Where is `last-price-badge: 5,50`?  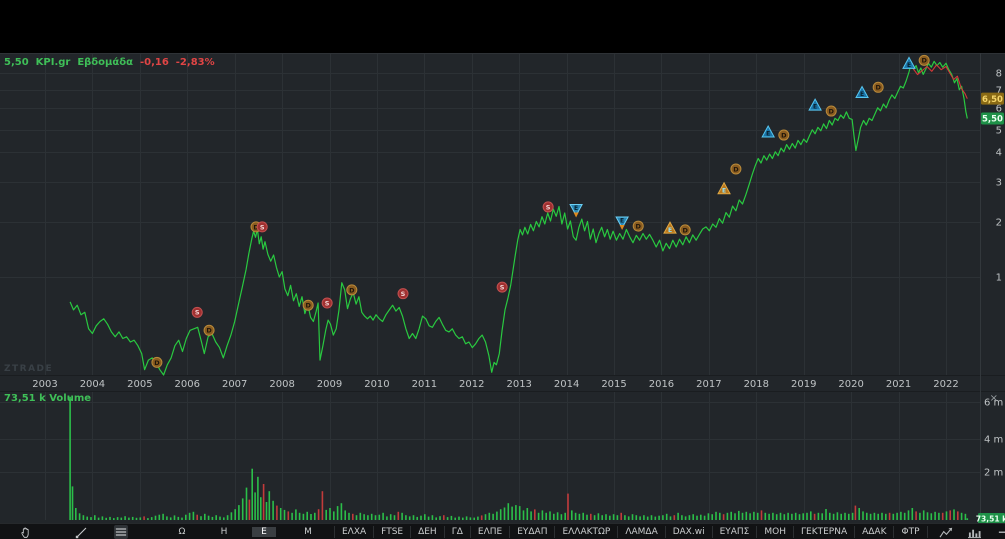
last-price-badge: 5,50 is located at coordinates (992, 118).